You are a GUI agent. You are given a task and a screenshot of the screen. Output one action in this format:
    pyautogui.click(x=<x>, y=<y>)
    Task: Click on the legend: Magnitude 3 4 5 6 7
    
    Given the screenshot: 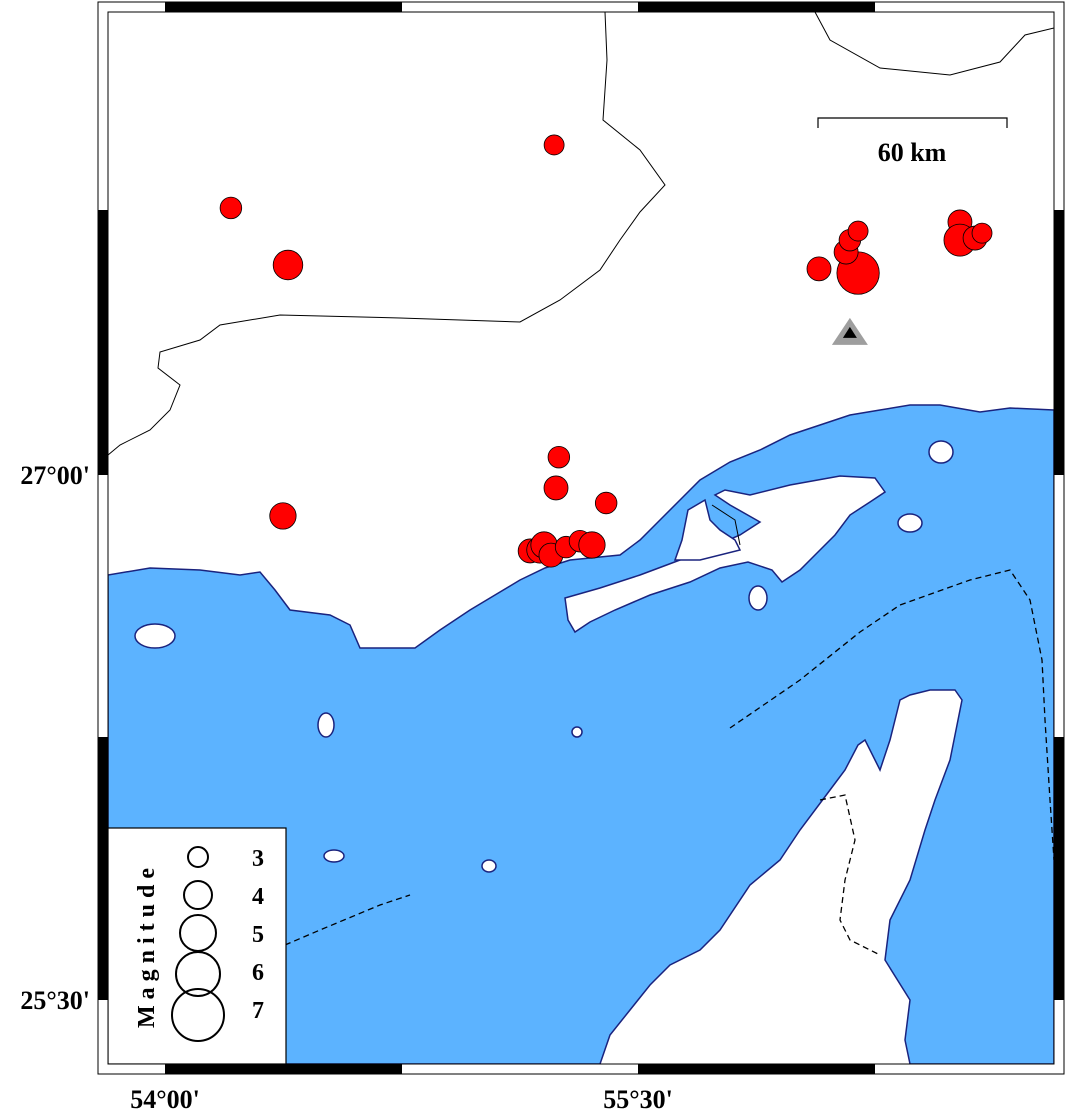 What is the action you would take?
    pyautogui.click(x=197, y=945)
    